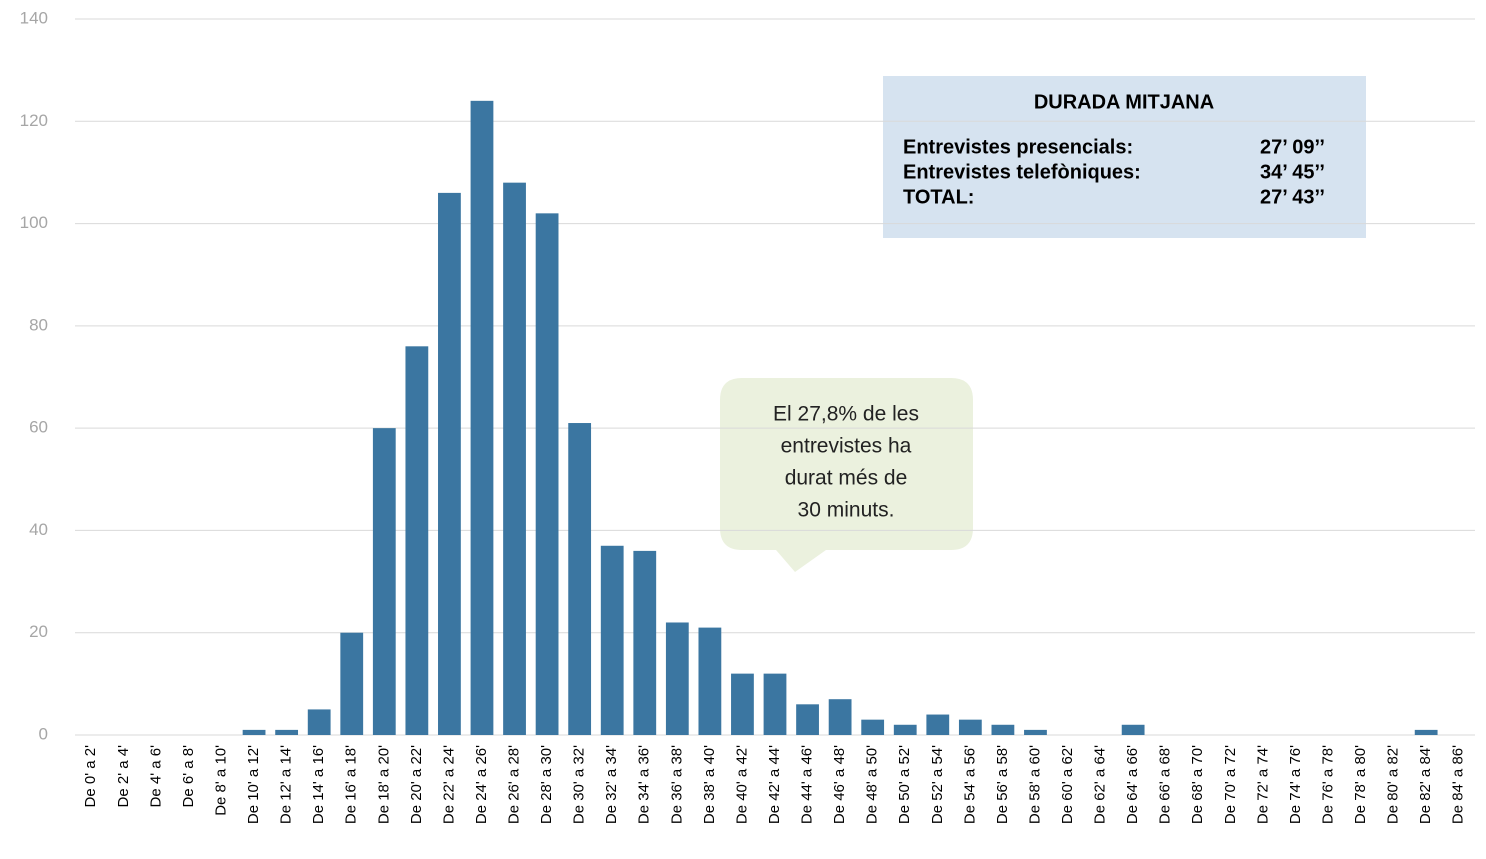 The image size is (1486, 859). What do you see at coordinates (546, 784) in the screenshot?
I see `x-tick-label: De 28' a 30'` at bounding box center [546, 784].